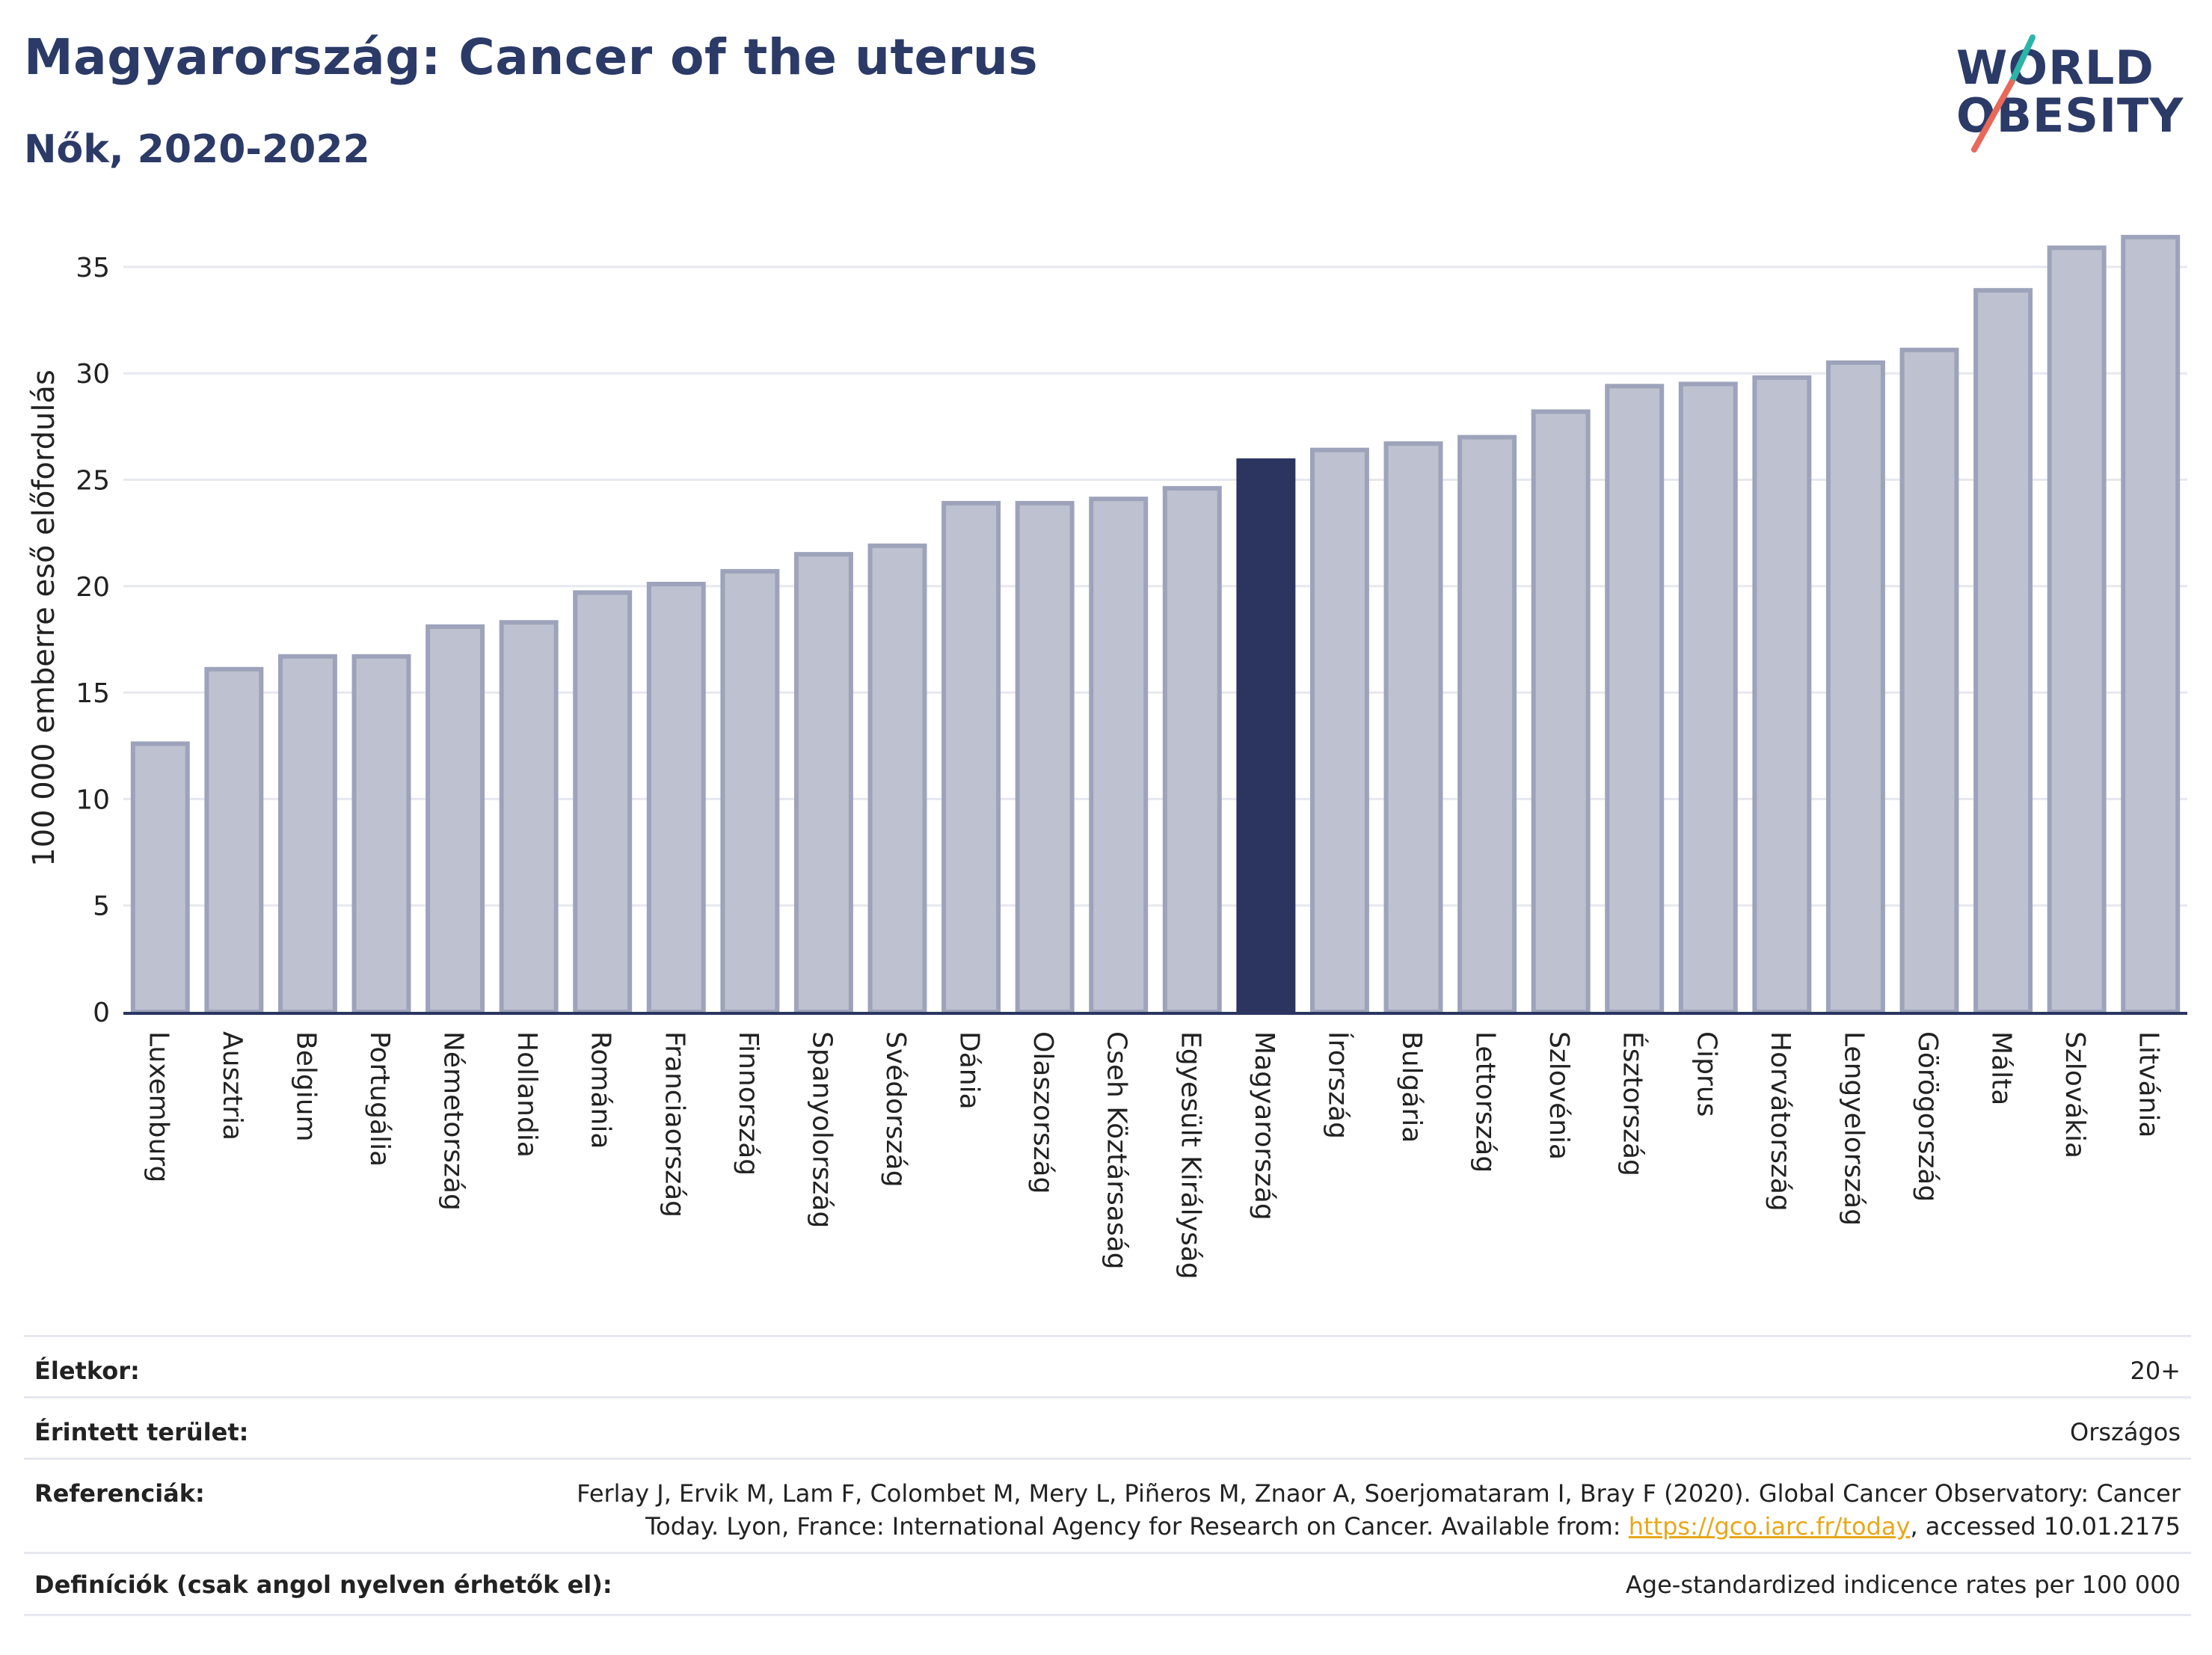  Describe the element at coordinates (2071, 97) in the screenshot. I see `world-obesity-logo: WORLD OBESITY` at that location.